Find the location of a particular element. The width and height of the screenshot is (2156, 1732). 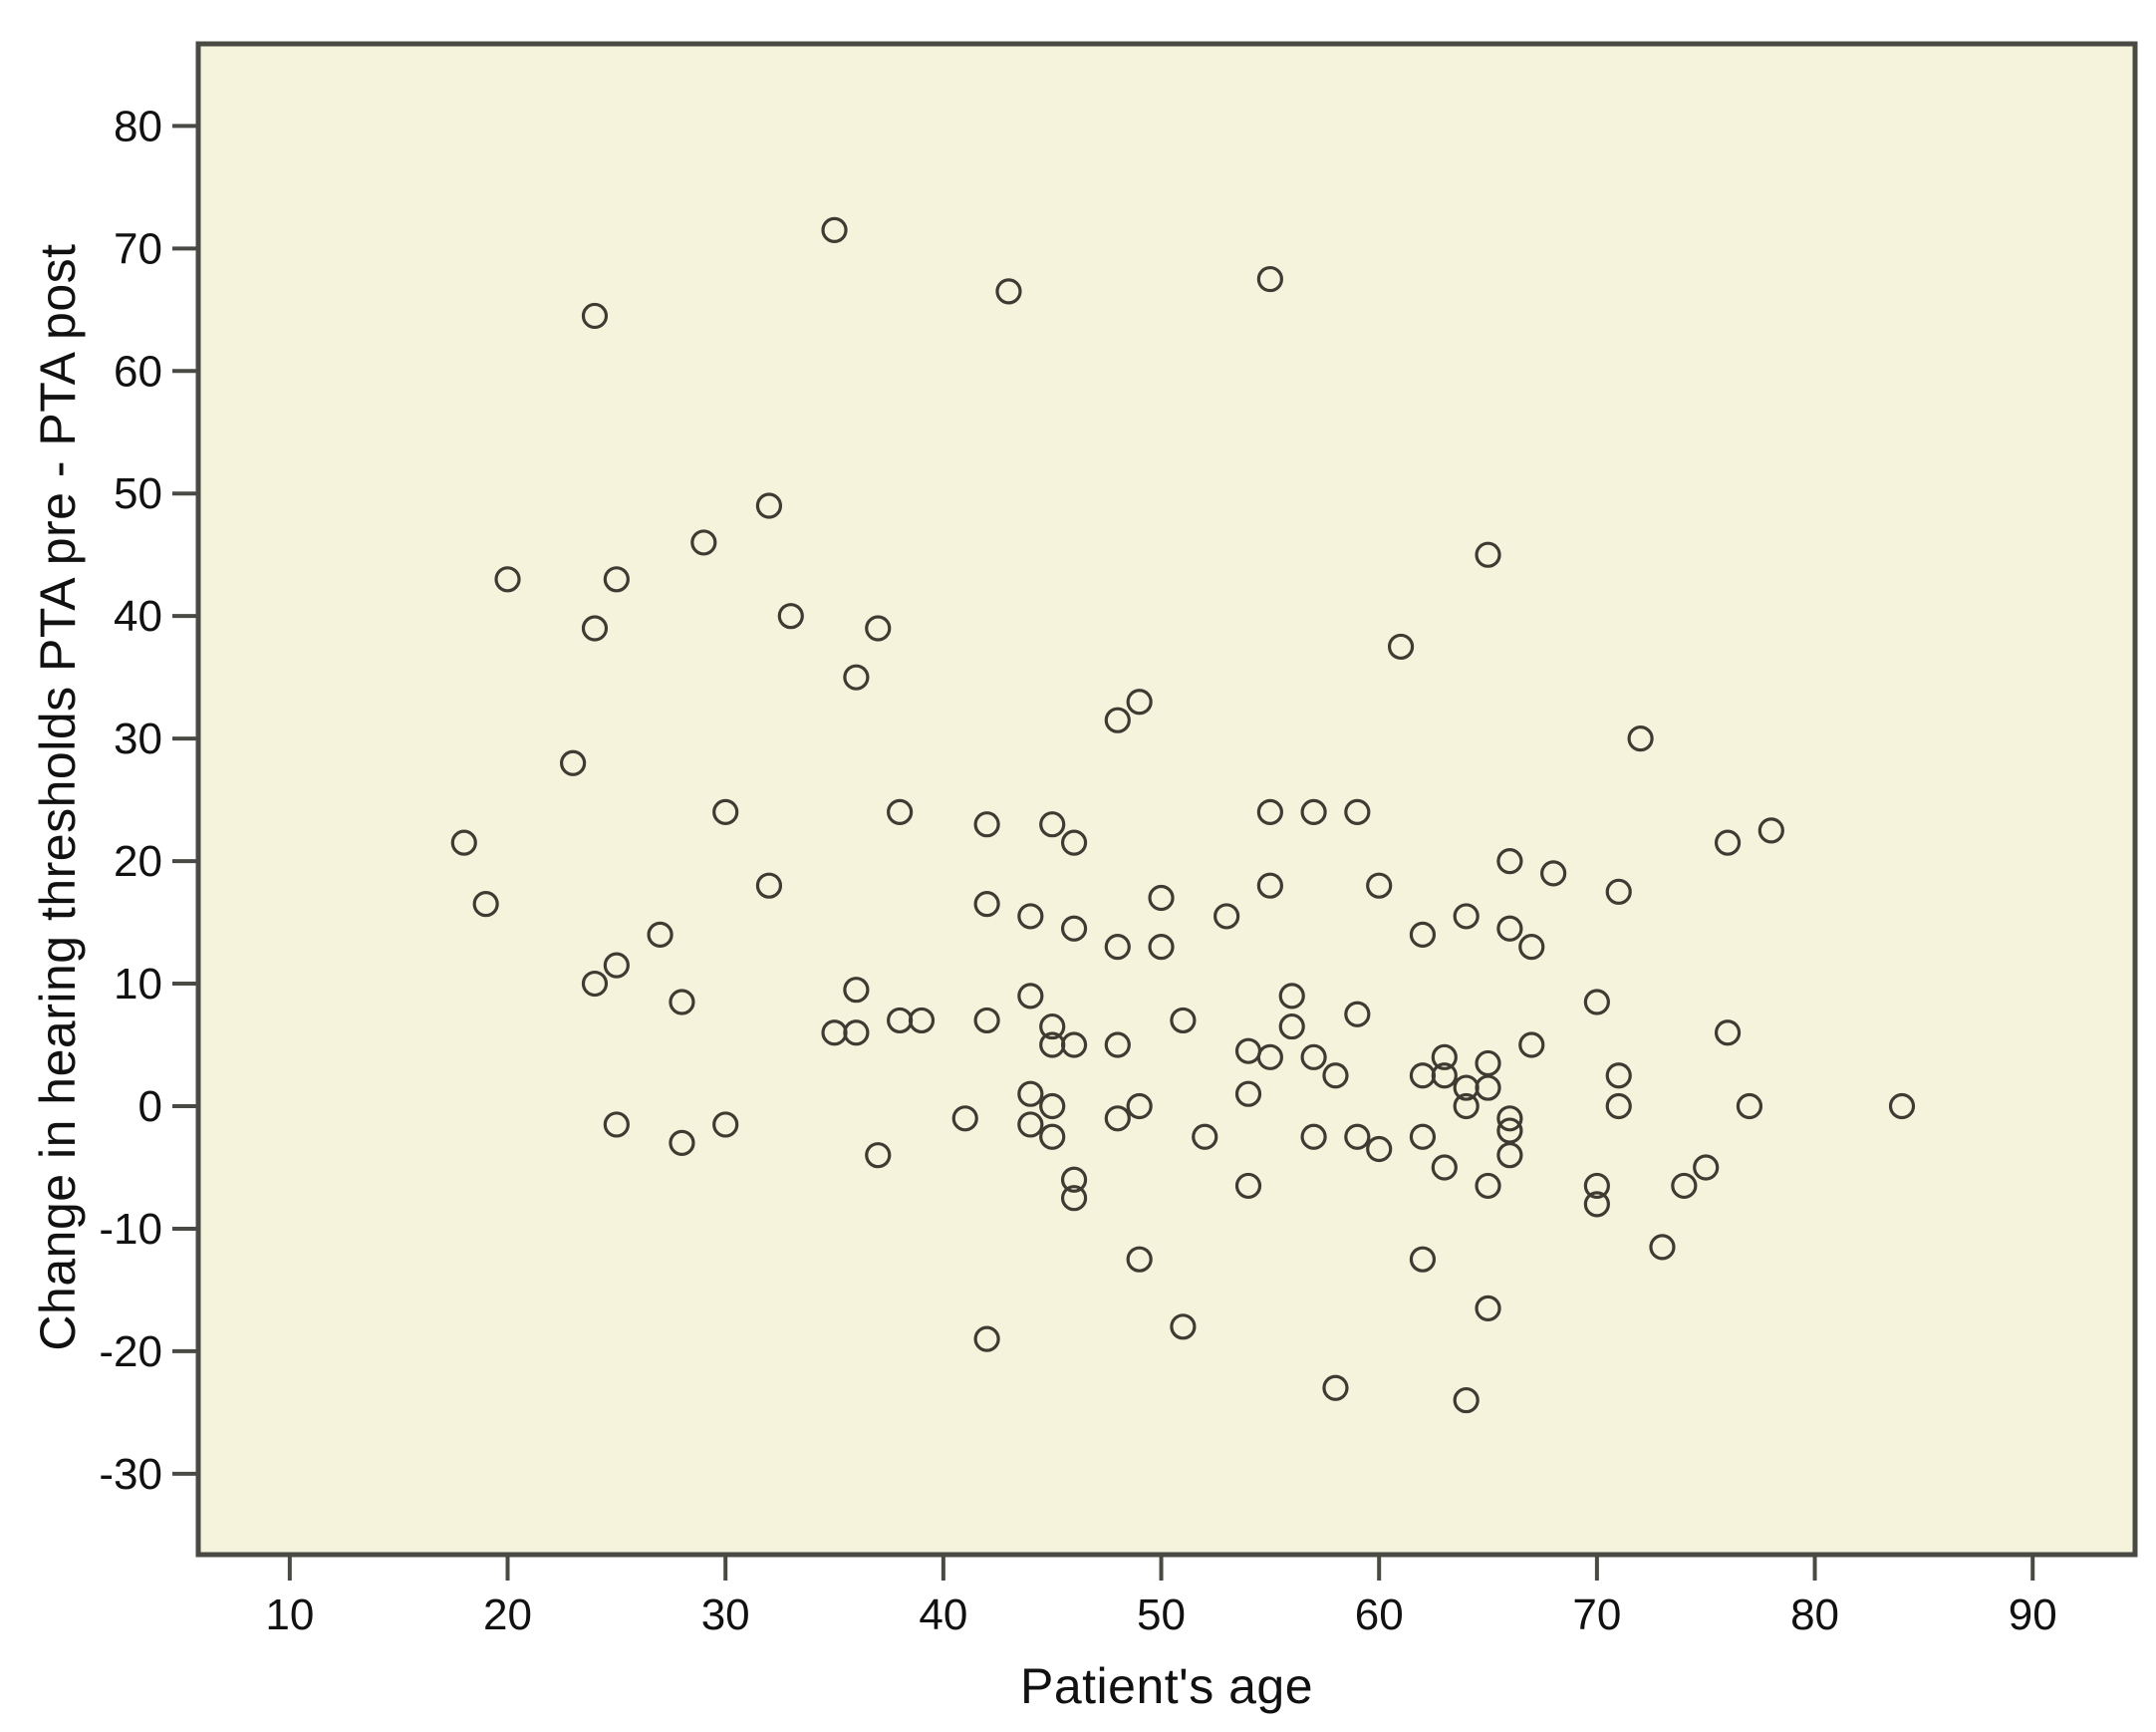

y-tick-label: 10 is located at coordinates (138, 985).